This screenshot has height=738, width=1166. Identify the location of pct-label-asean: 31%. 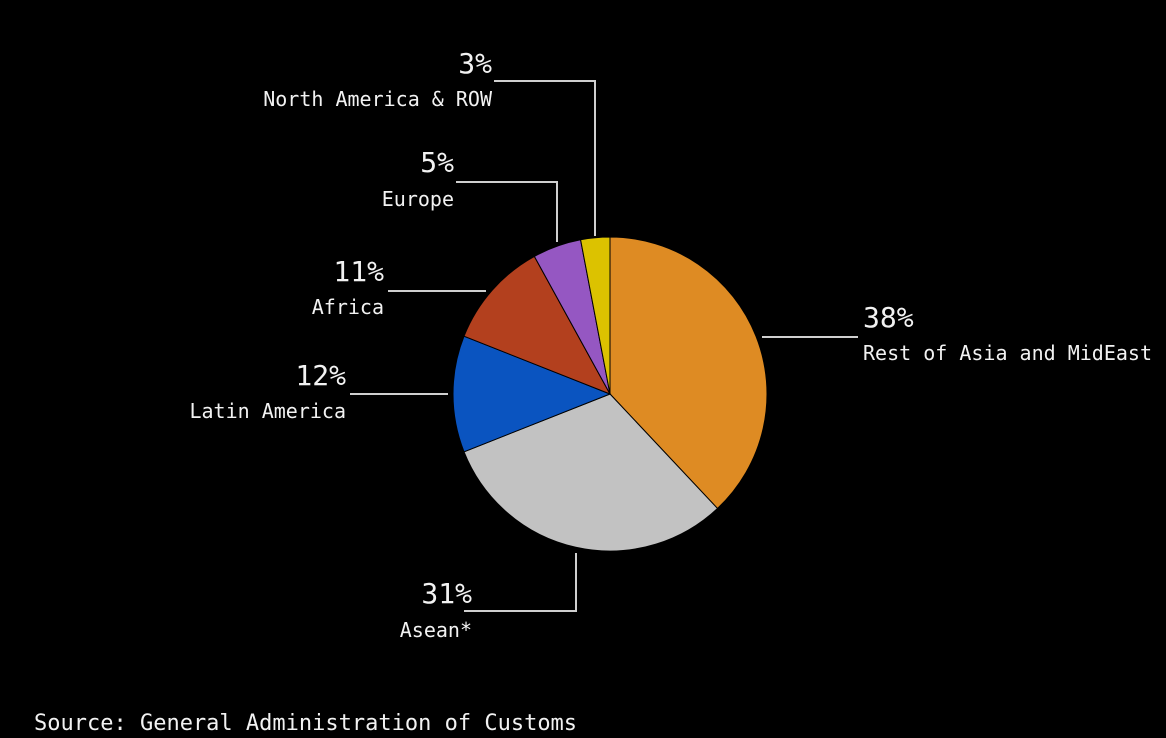
(446, 593).